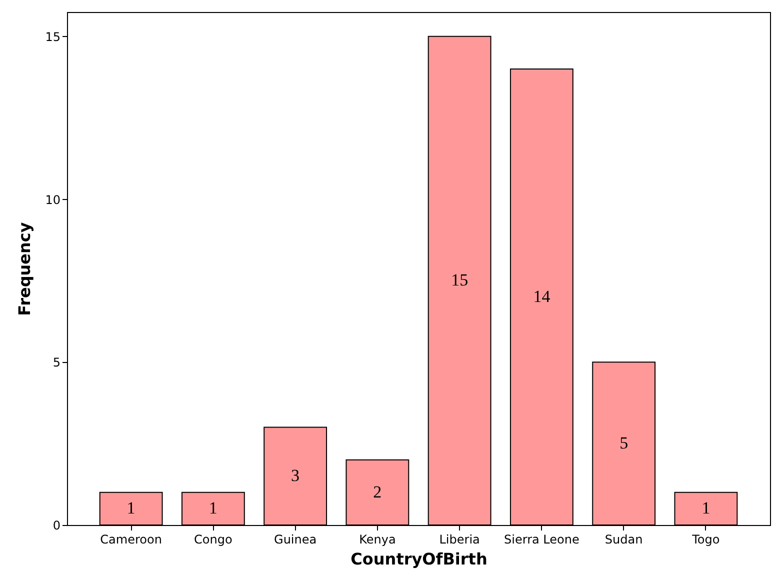 This screenshot has height=583, width=775. Describe the element at coordinates (213, 539) in the screenshot. I see `x-tick-label: Congo` at that location.